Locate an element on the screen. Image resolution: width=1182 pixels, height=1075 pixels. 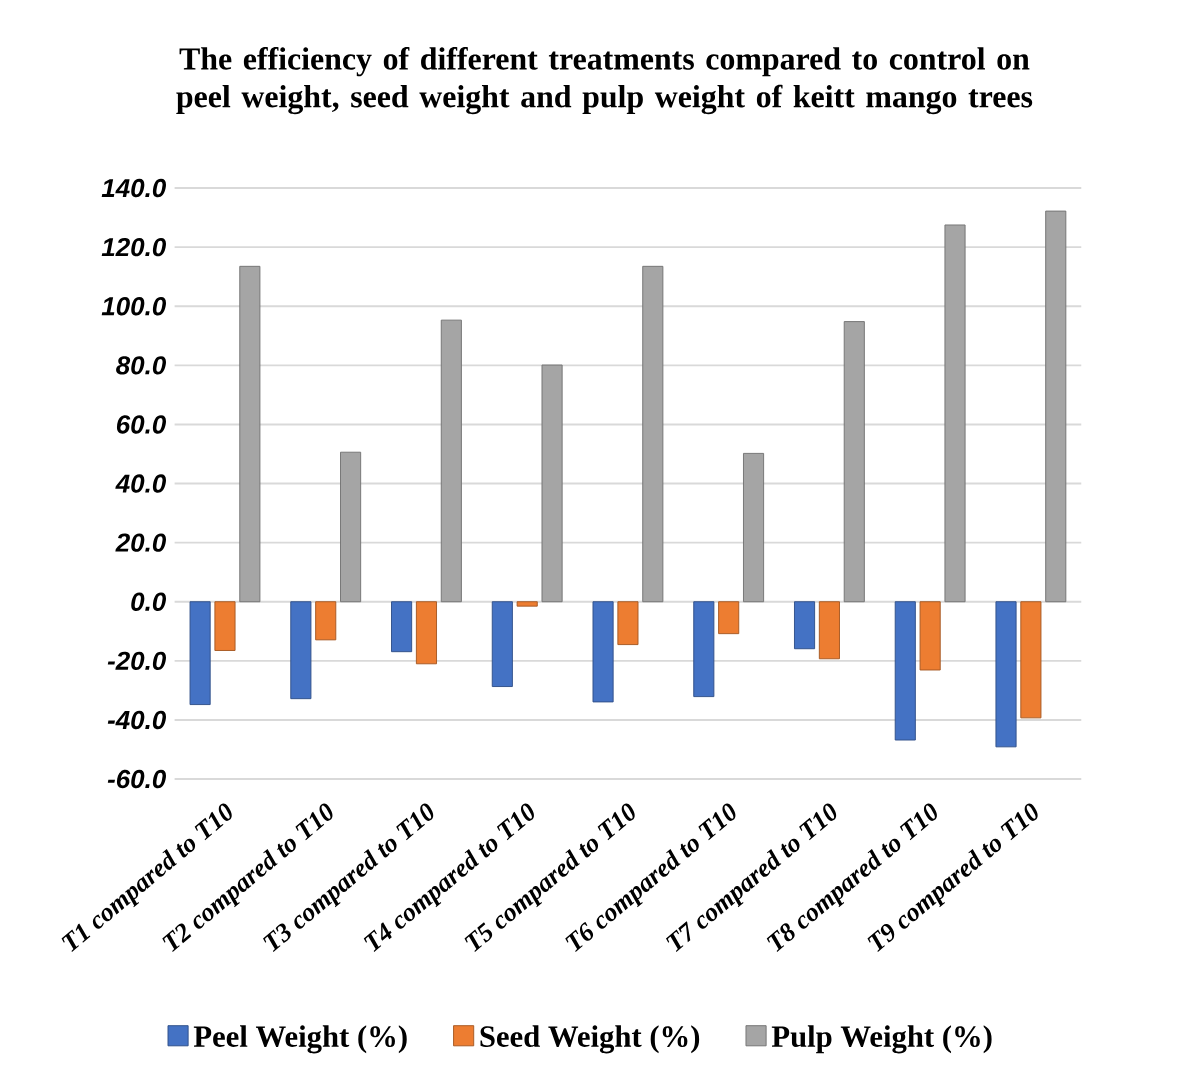
y-tick-label: 40.0 is located at coordinates (141, 483).